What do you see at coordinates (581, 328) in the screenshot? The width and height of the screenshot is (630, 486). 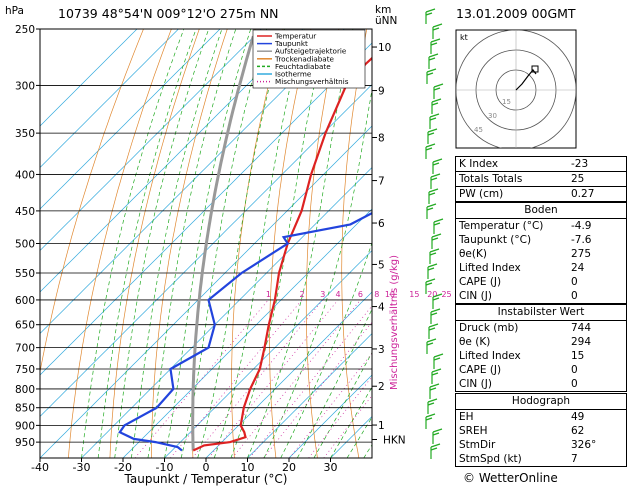 I see `row-value: 744` at bounding box center [581, 328].